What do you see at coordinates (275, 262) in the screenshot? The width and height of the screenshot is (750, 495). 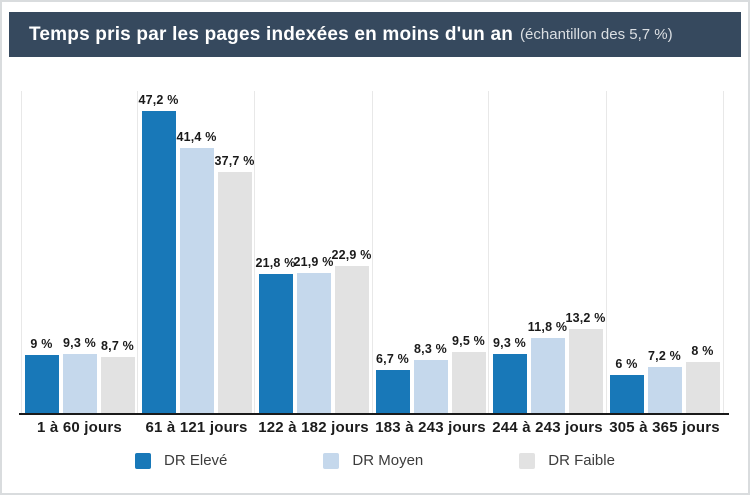 I see `bar-value-label: 21,8 %` at bounding box center [275, 262].